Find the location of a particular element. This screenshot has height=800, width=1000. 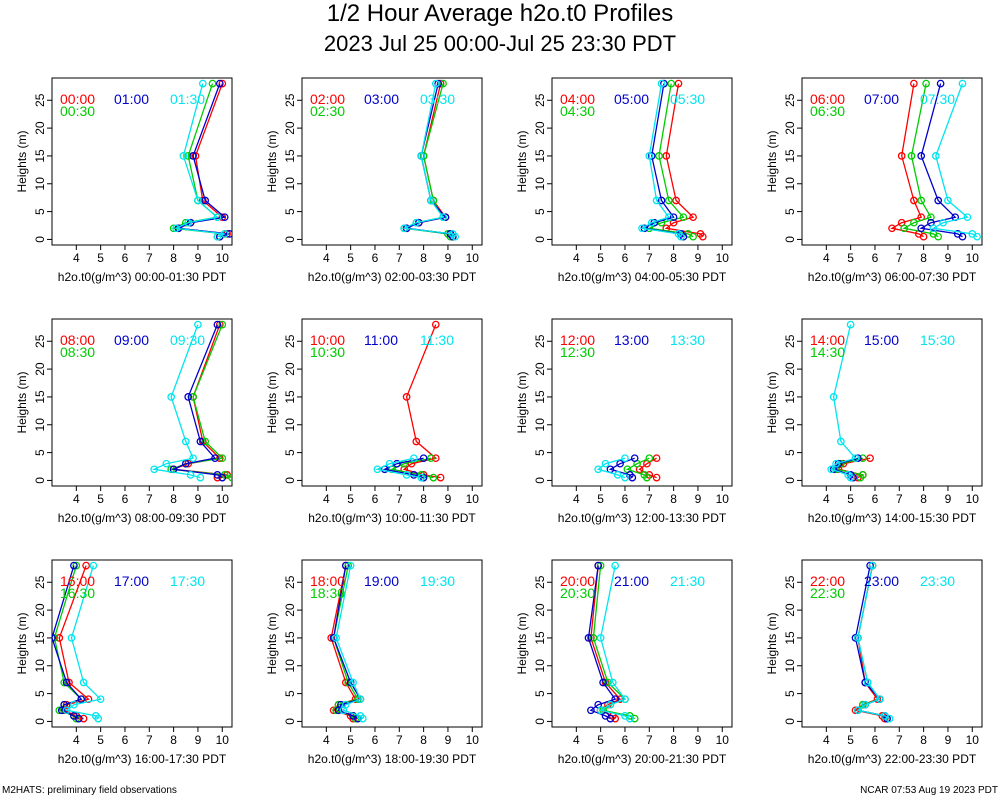

legend-entry: 15:00 is located at coordinates (881, 340).